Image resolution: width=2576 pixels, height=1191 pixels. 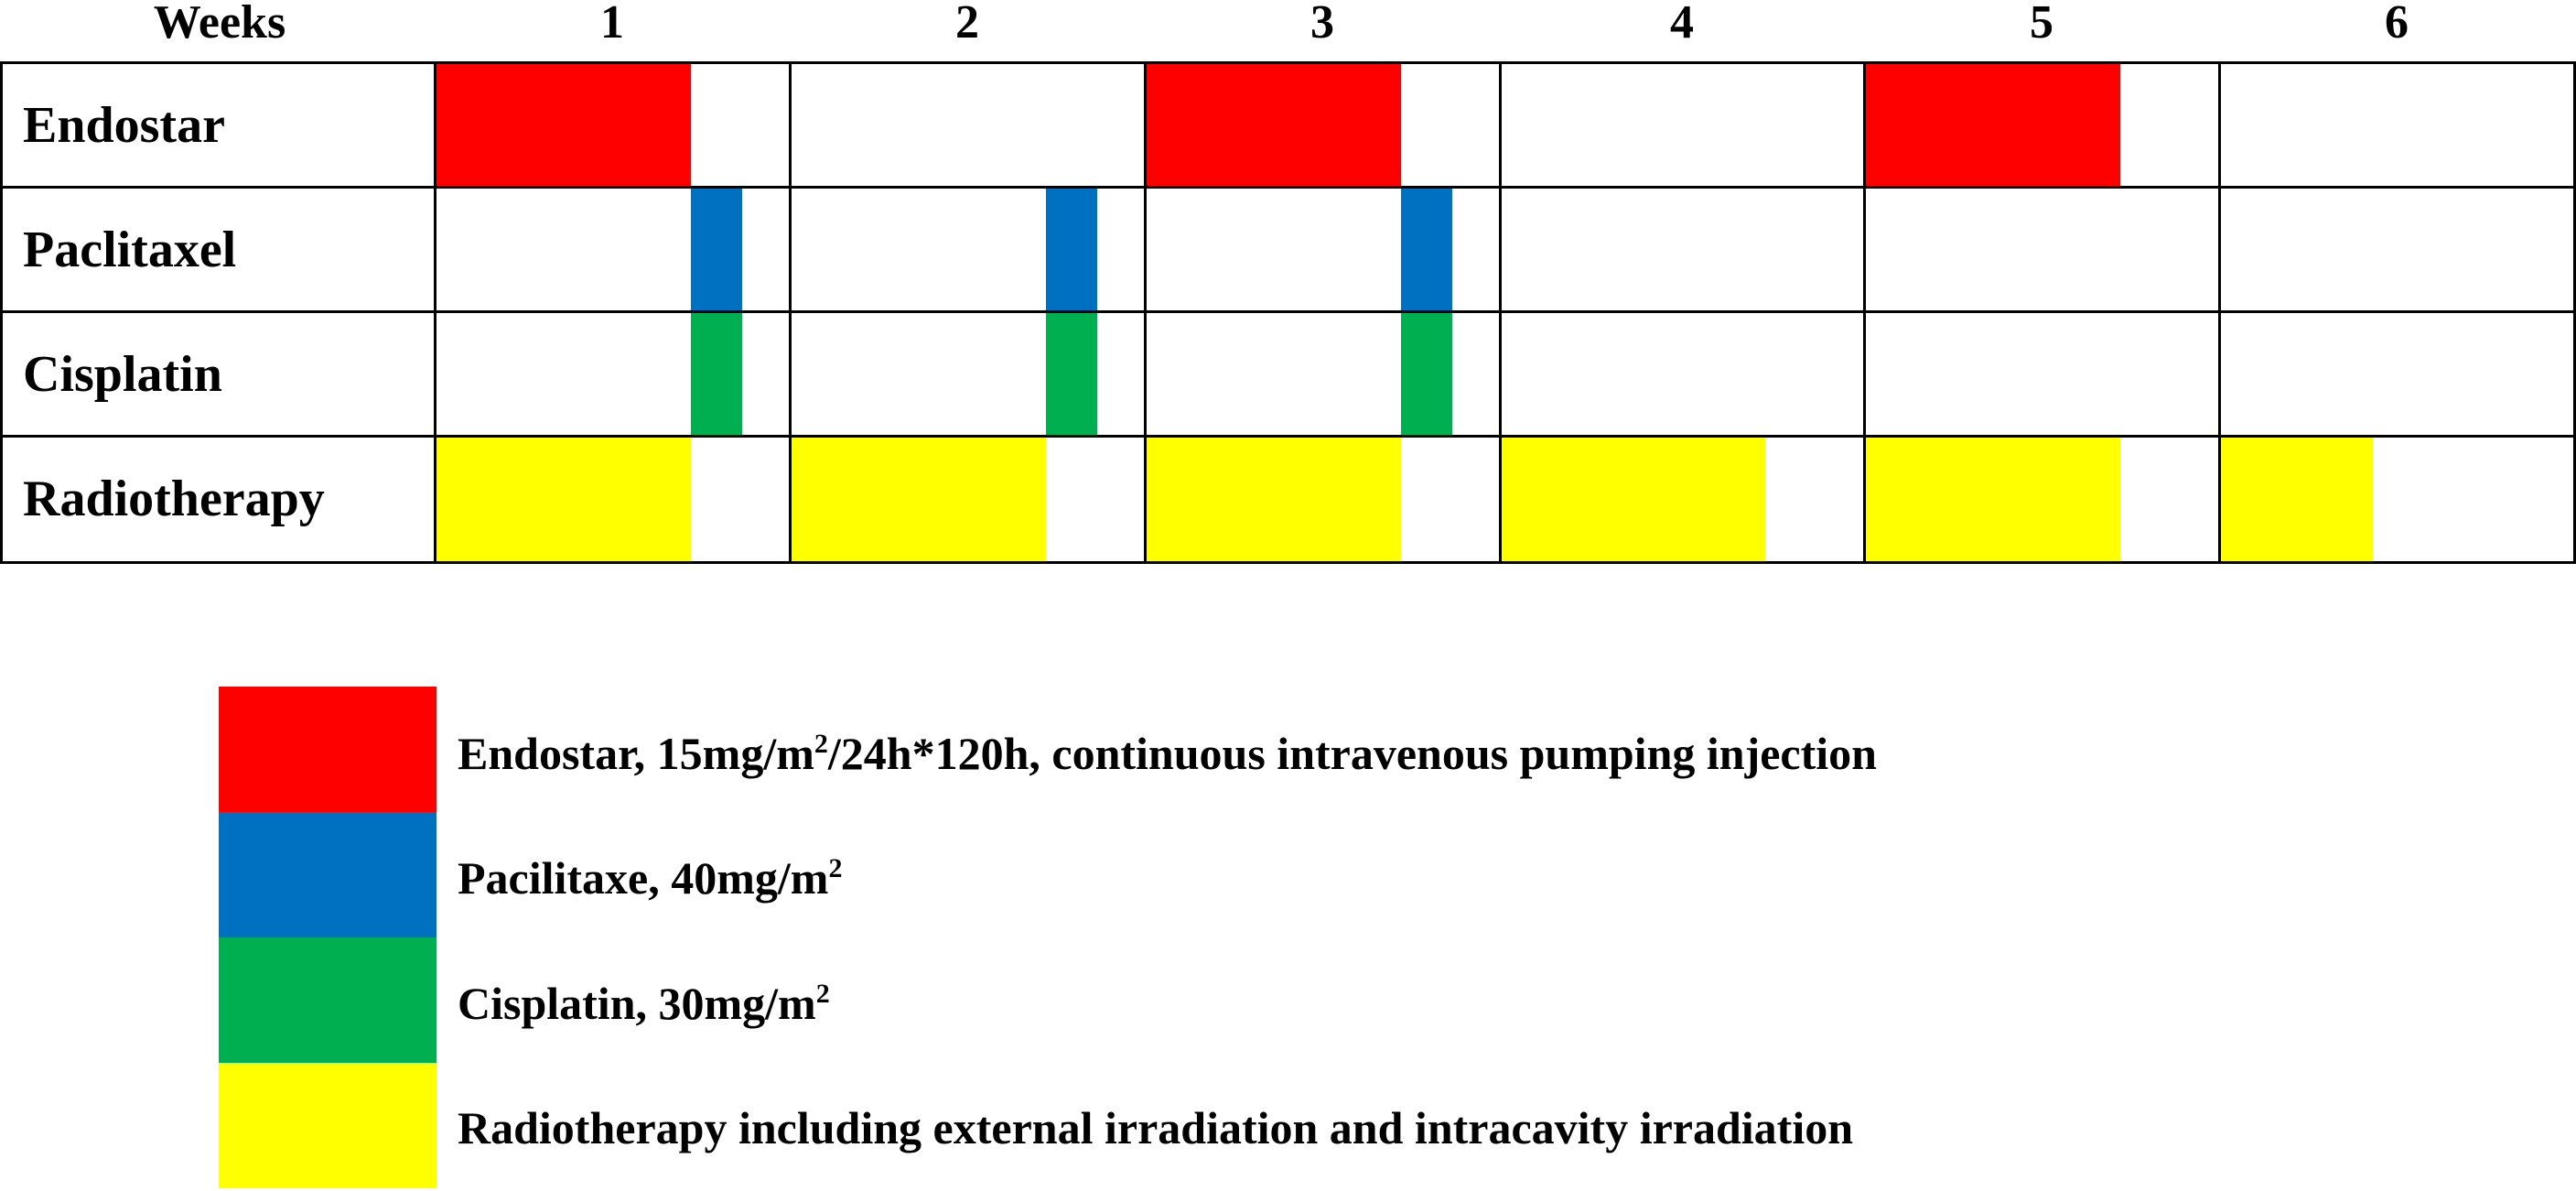 What do you see at coordinates (1500, 312) in the screenshot?
I see `grid-vline-w3` at bounding box center [1500, 312].